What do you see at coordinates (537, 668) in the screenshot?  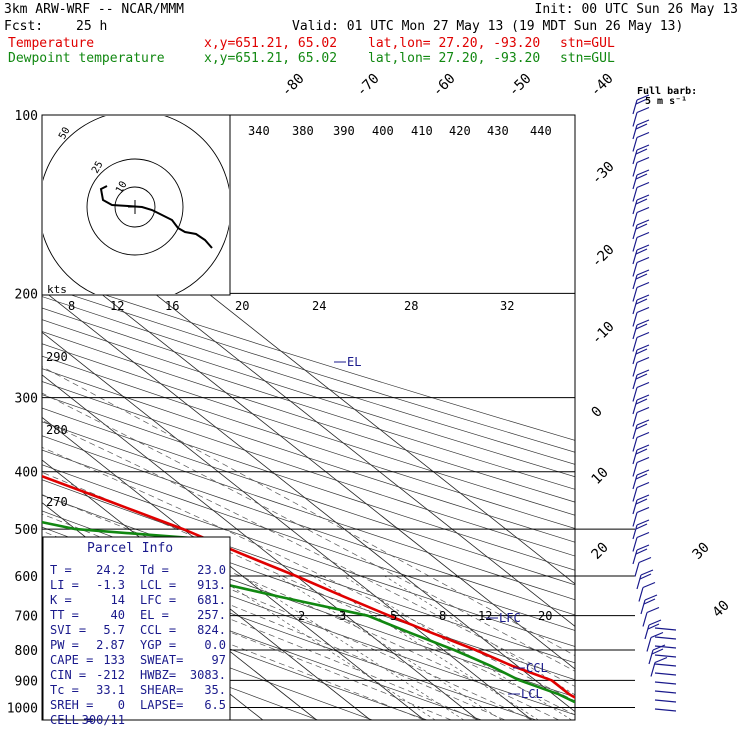 I see `ccl-annotation: CCL` at bounding box center [537, 668].